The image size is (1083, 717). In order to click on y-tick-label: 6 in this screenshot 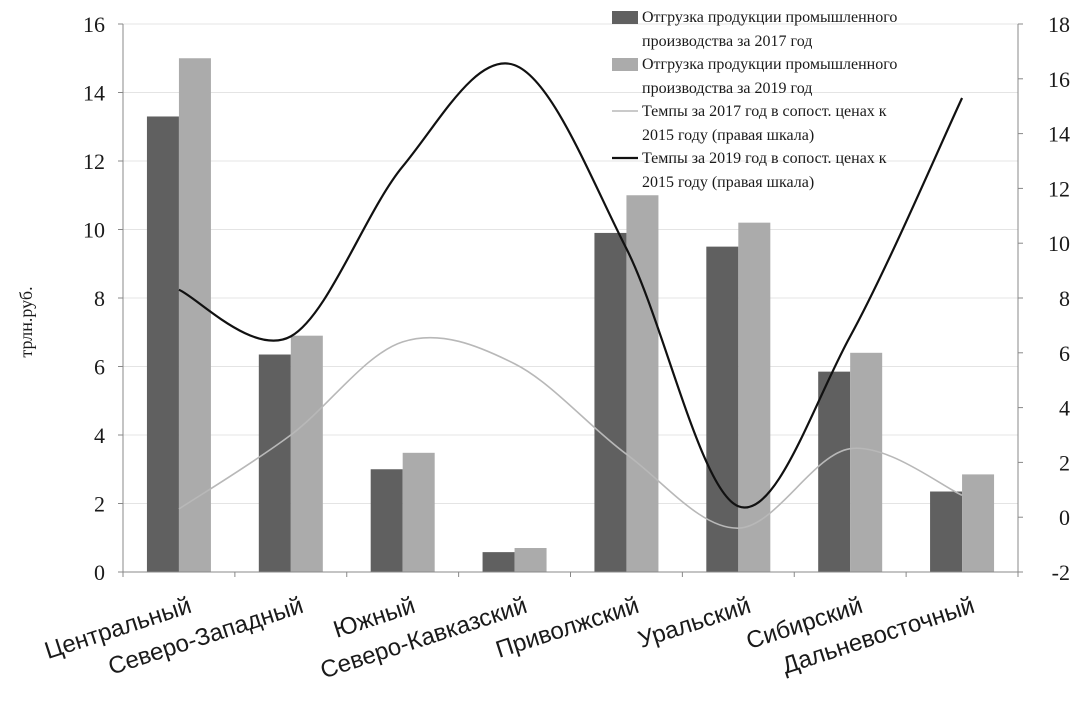, I will do `click(99, 367)`.